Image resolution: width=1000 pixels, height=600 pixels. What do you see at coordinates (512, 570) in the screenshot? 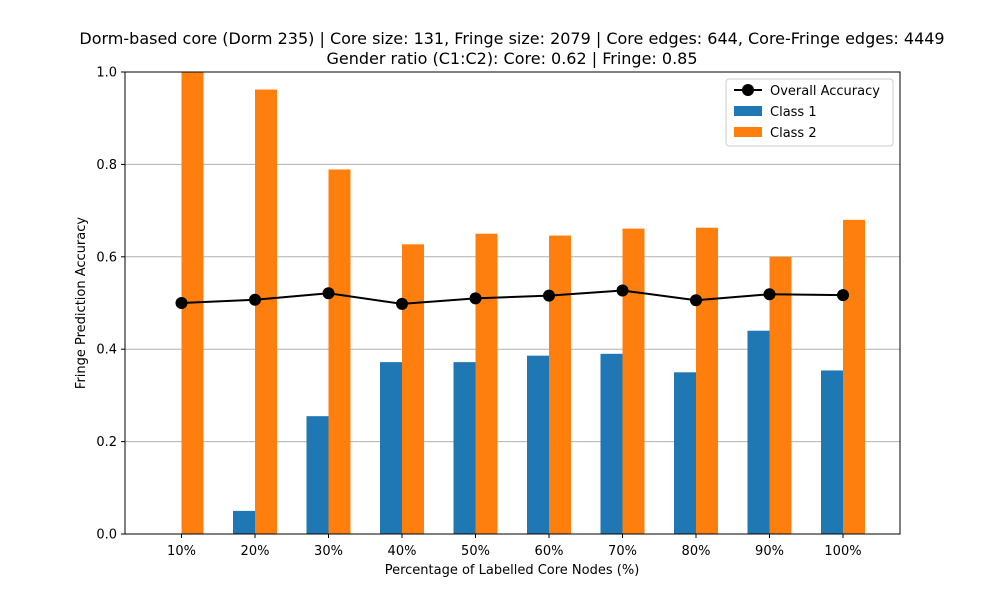
I see `x-axis-label: Percentage of Labelled Core Nodes (%)` at bounding box center [512, 570].